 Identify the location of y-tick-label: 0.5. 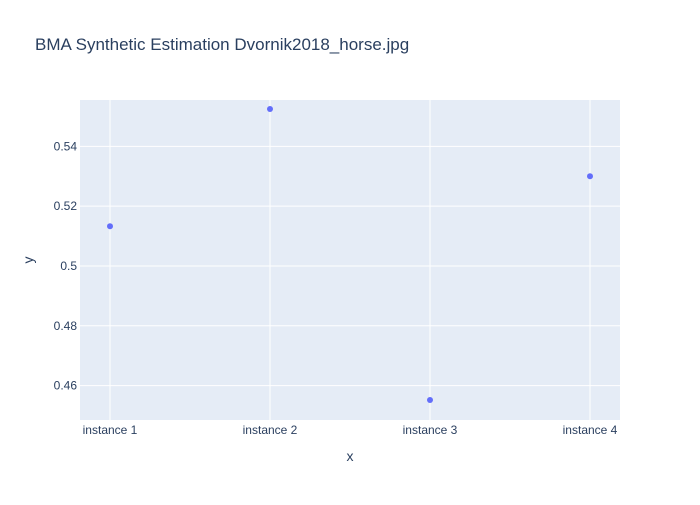
(68, 266).